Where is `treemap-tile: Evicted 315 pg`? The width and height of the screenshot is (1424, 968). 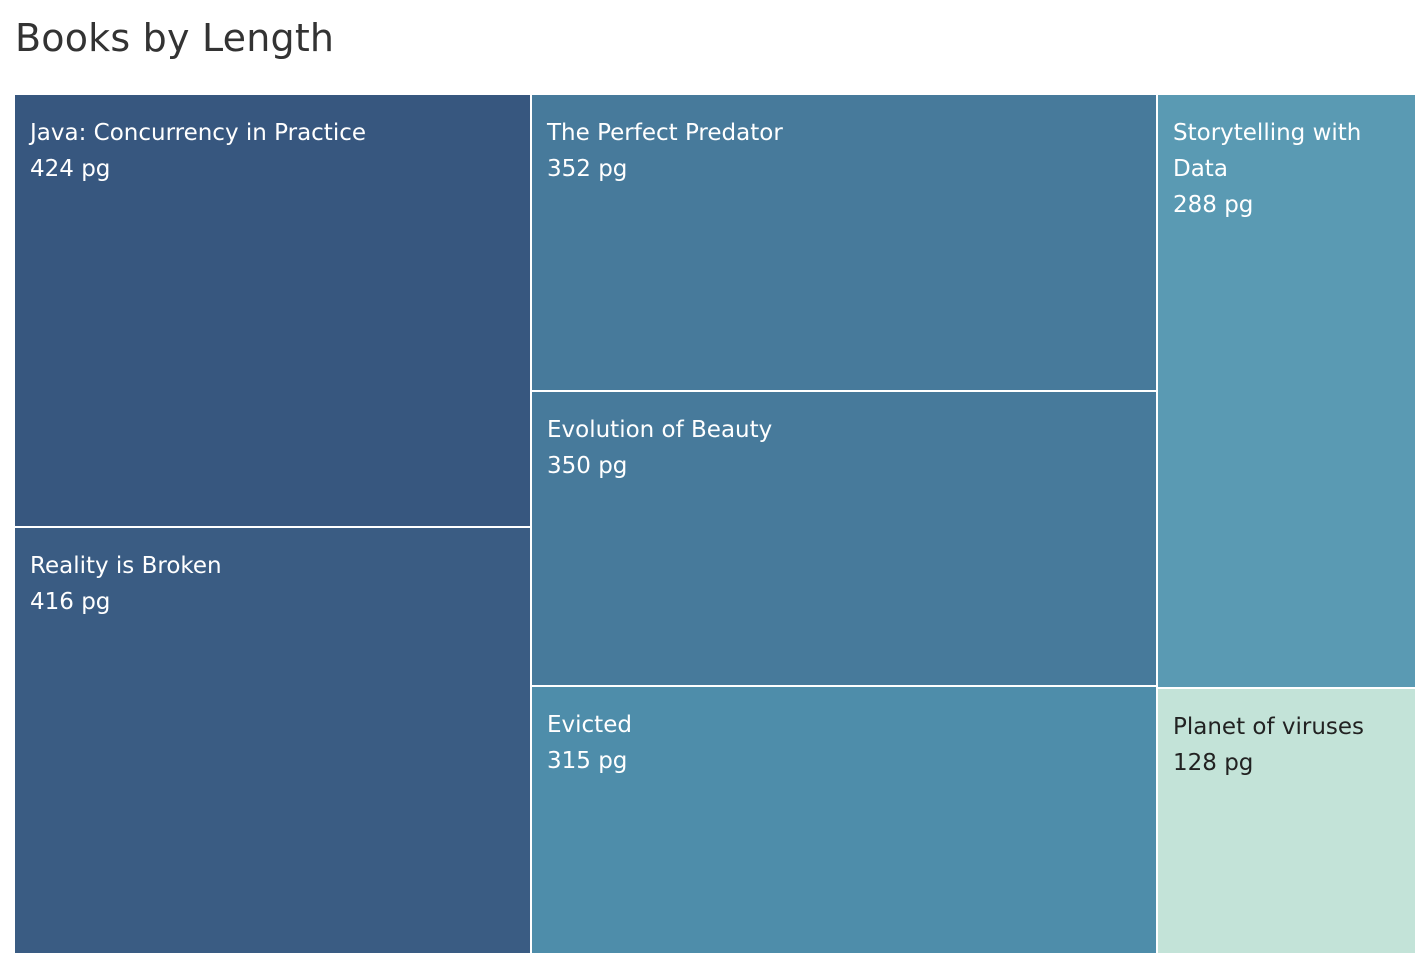 treemap-tile: Evicted 315 pg is located at coordinates (844, 820).